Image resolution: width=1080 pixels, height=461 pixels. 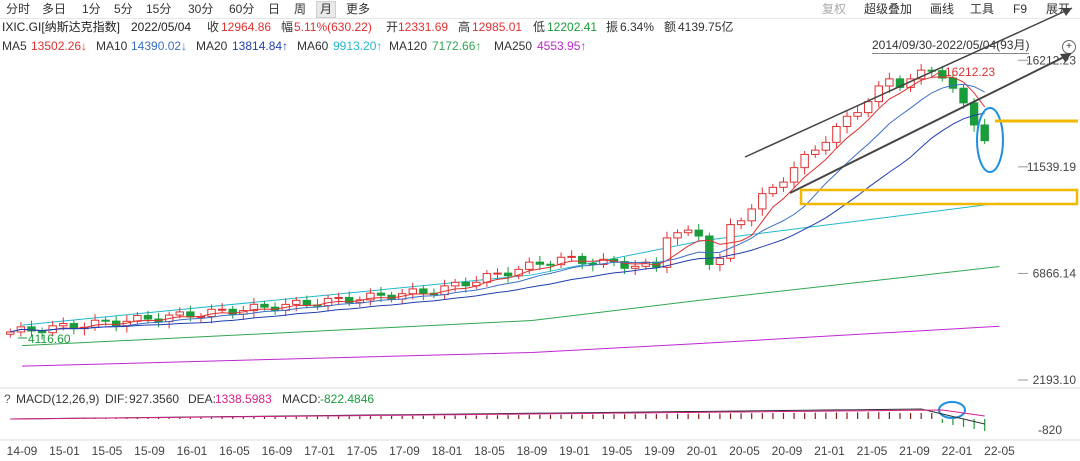 What do you see at coordinates (1051, 167) in the screenshot?
I see `y-tick-label: 11539.19` at bounding box center [1051, 167].